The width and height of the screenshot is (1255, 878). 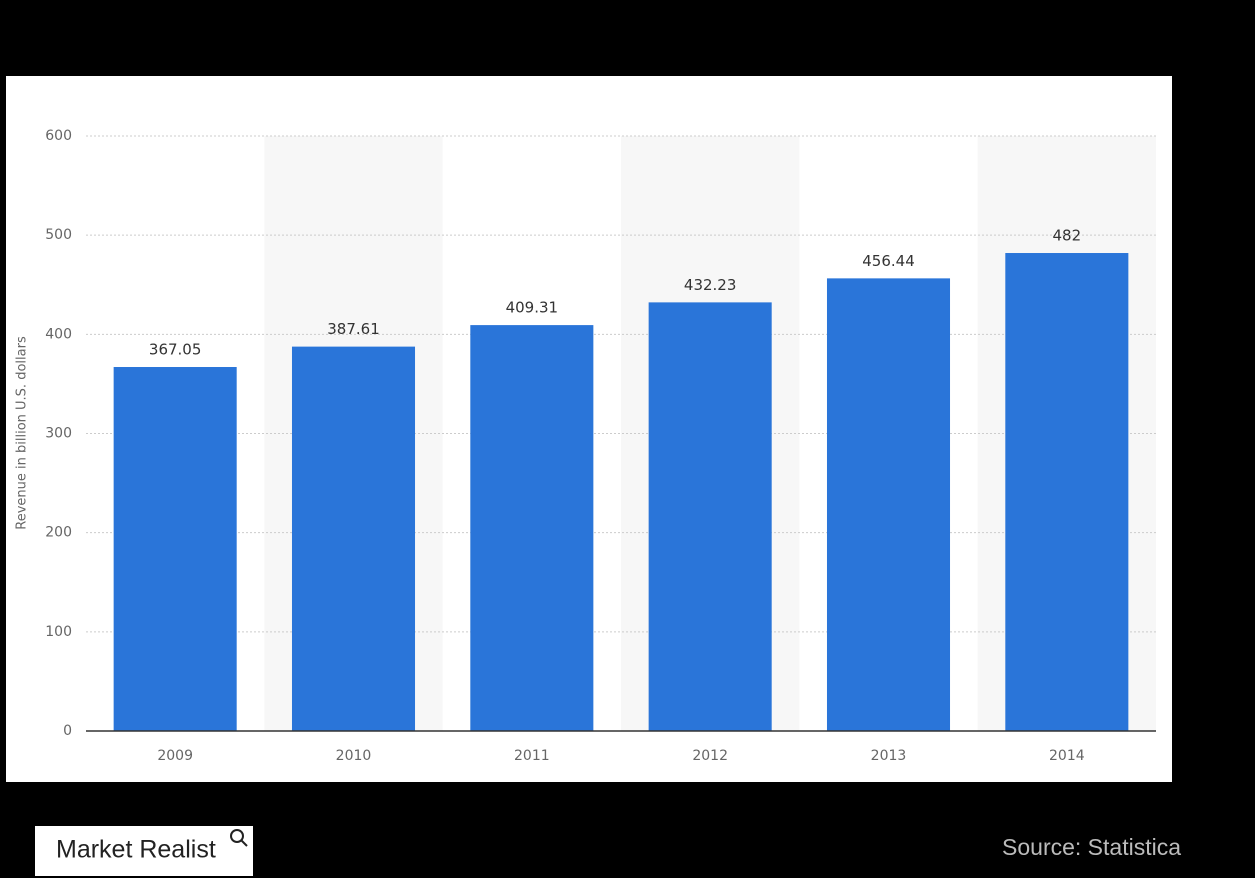 What do you see at coordinates (532, 308) in the screenshot?
I see `data-label: 409.31` at bounding box center [532, 308].